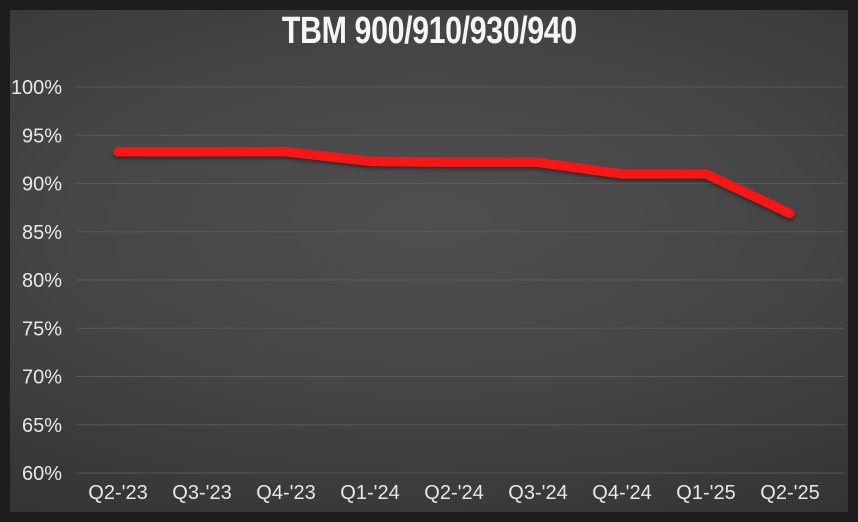 The image size is (858, 522). Describe the element at coordinates (42, 233) in the screenshot. I see `y-axis-tick-label: 85%` at that location.